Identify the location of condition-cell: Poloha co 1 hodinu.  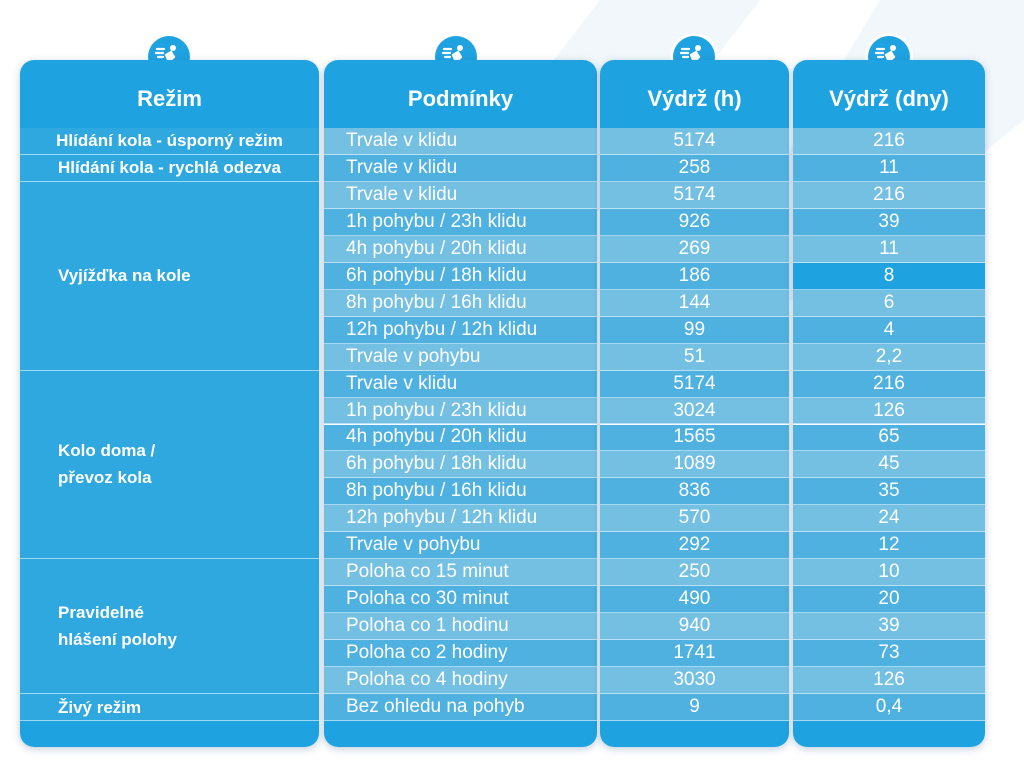
(460, 627).